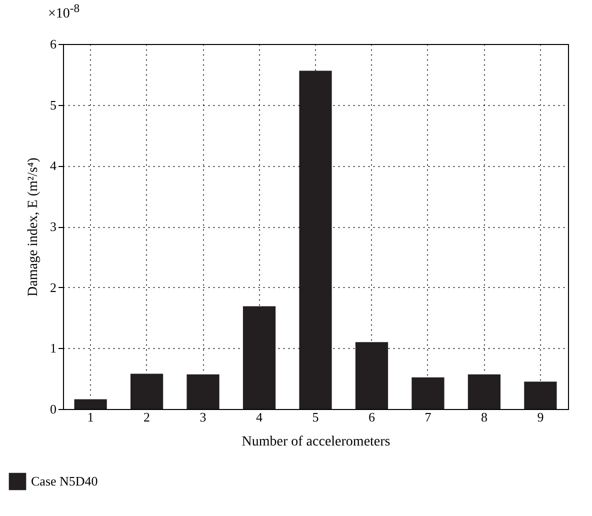 The width and height of the screenshot is (592, 516). I want to click on y-tick-label: 3, so click(53, 226).